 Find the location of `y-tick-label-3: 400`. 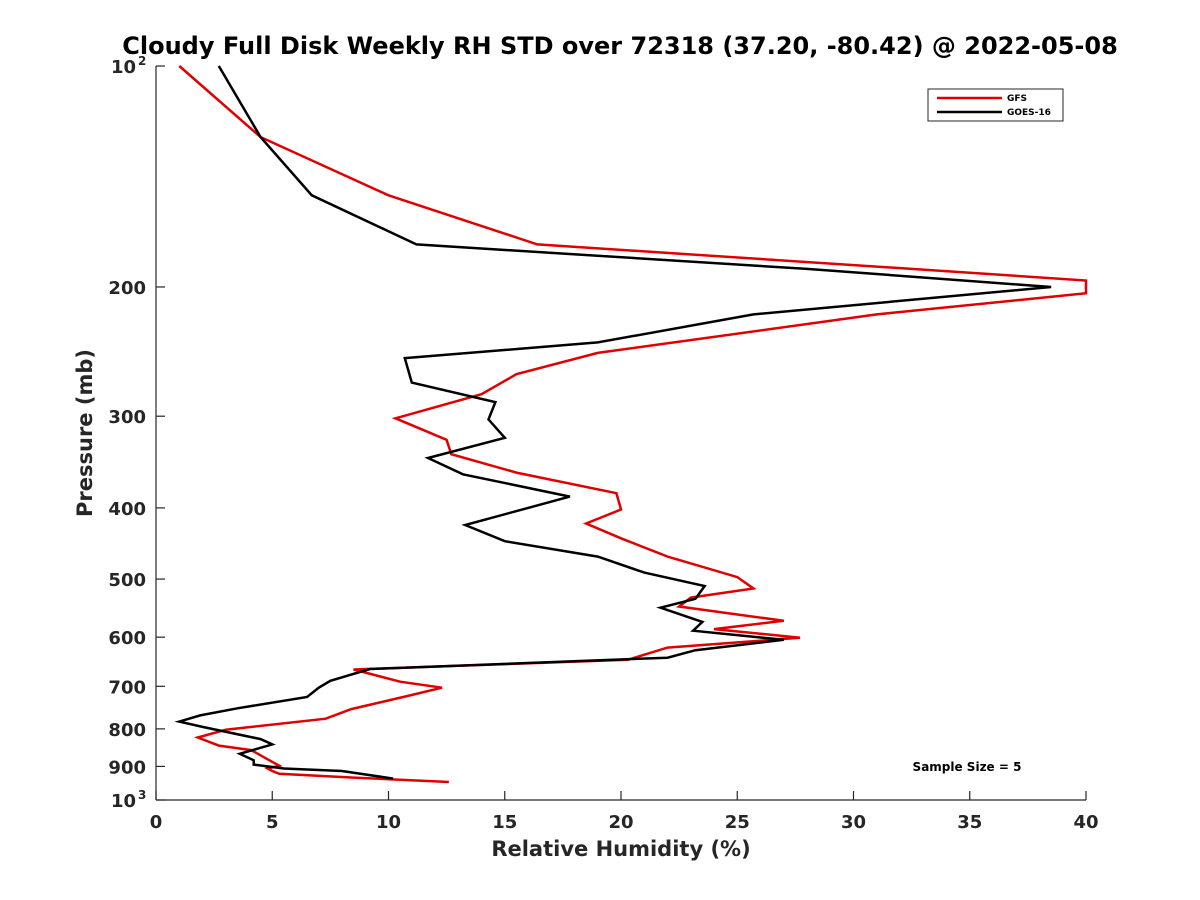

y-tick-label-3: 400 is located at coordinates (127, 509).